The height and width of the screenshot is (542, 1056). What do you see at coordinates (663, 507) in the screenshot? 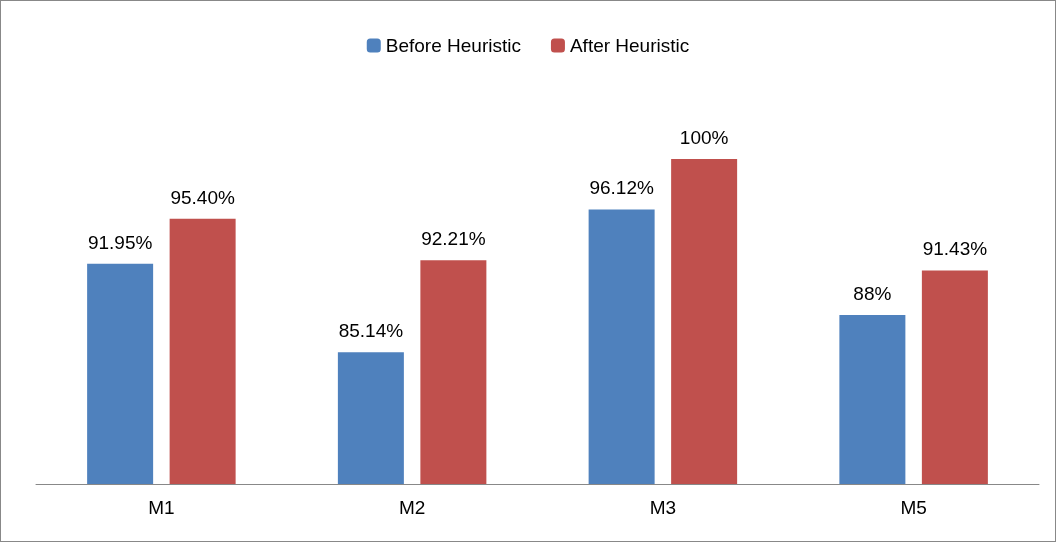
I see `x-tick-label: M3` at bounding box center [663, 507].